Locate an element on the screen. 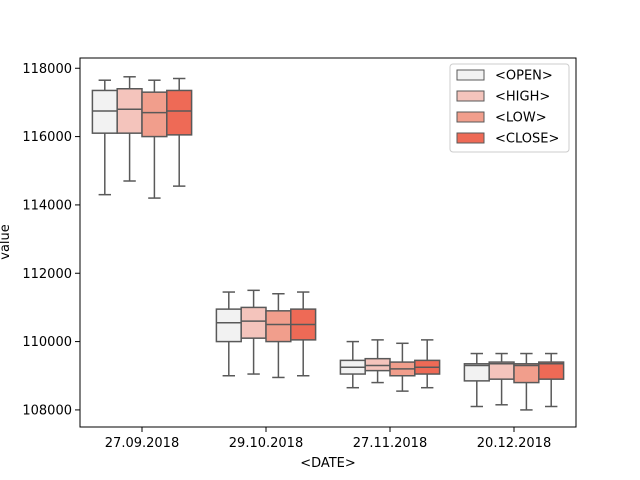  y-tick-label: 108000 is located at coordinates (47, 410).